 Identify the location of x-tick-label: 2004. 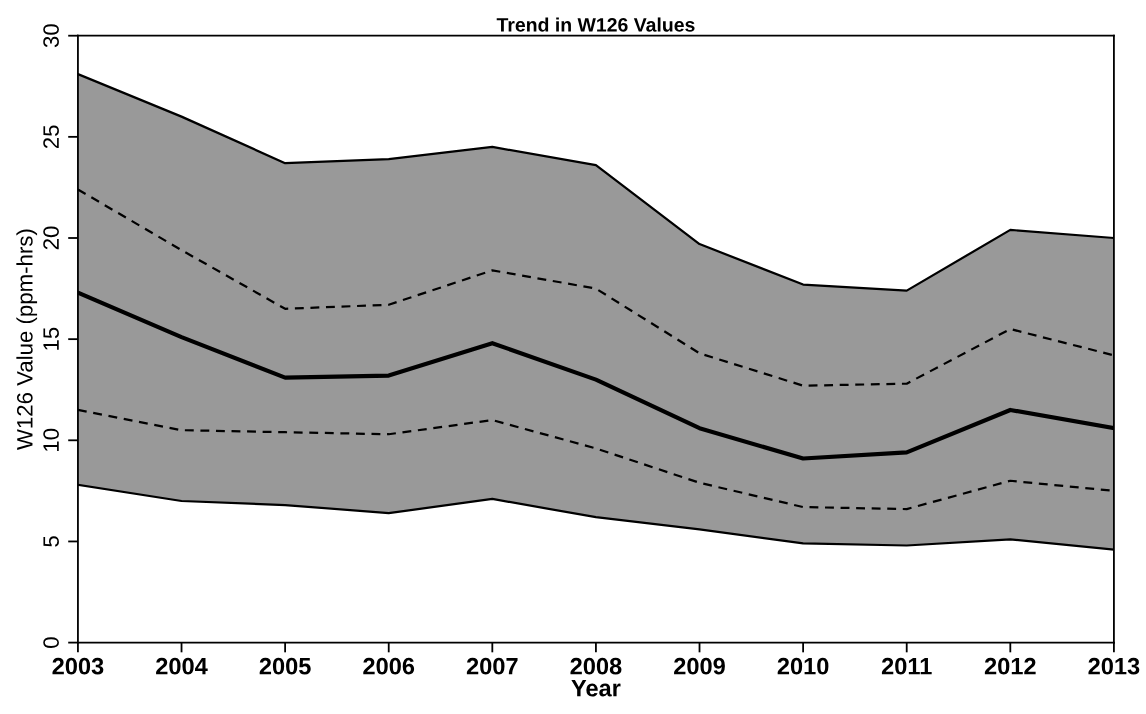
(182, 666).